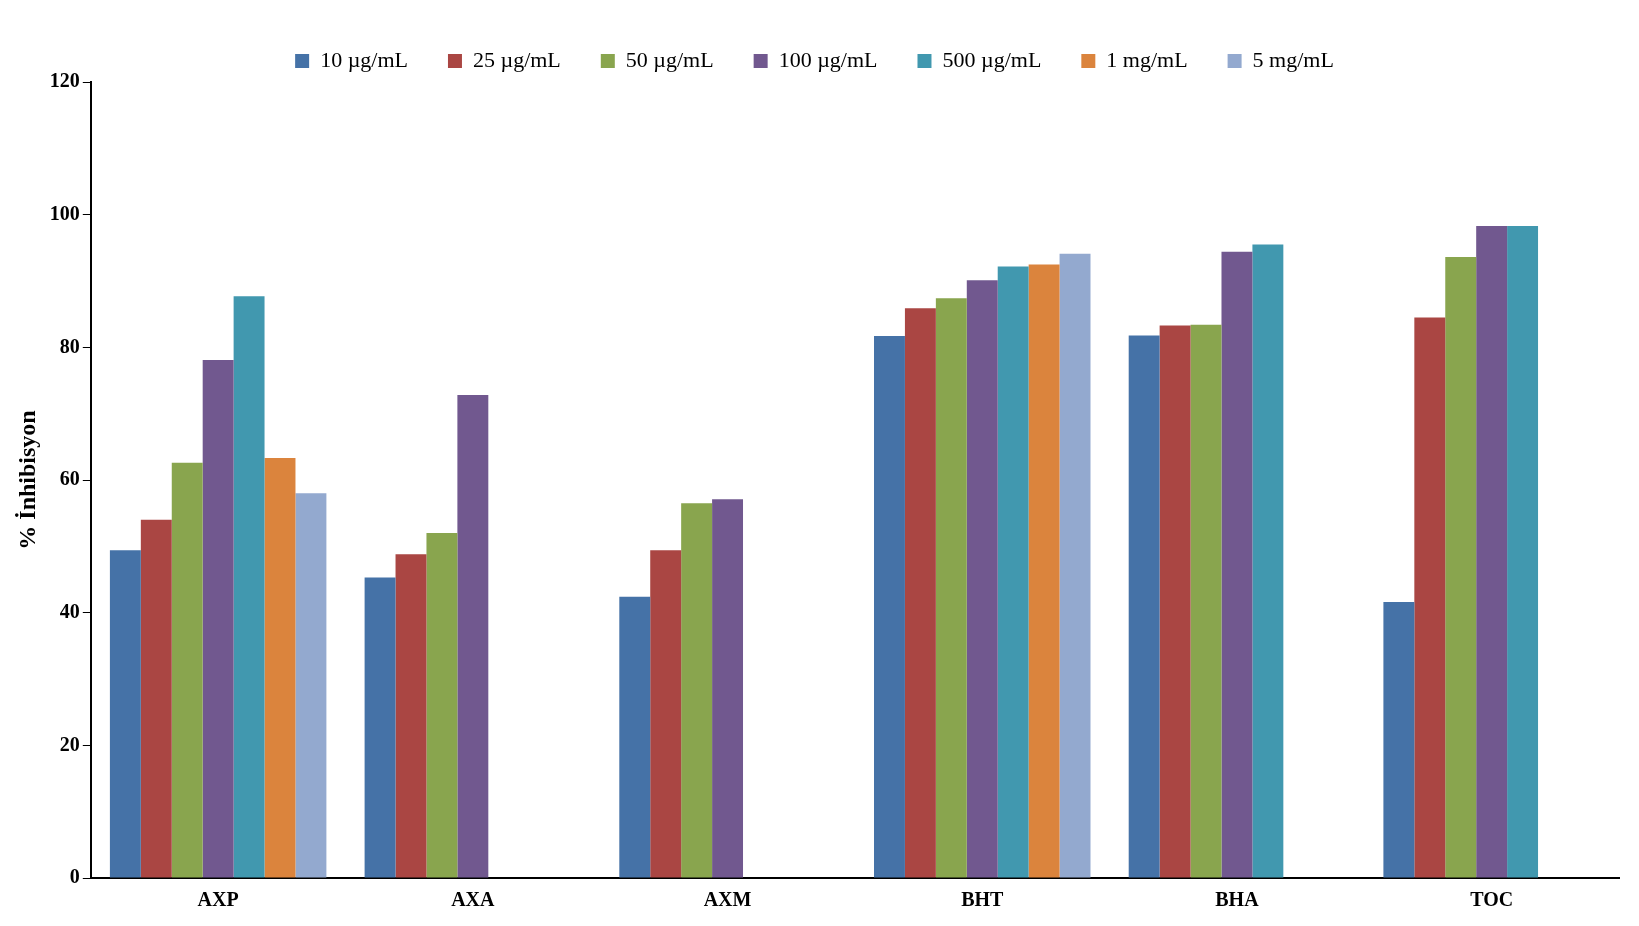 The width and height of the screenshot is (1639, 926). What do you see at coordinates (1237, 899) in the screenshot?
I see `x-tick-label: BHA` at bounding box center [1237, 899].